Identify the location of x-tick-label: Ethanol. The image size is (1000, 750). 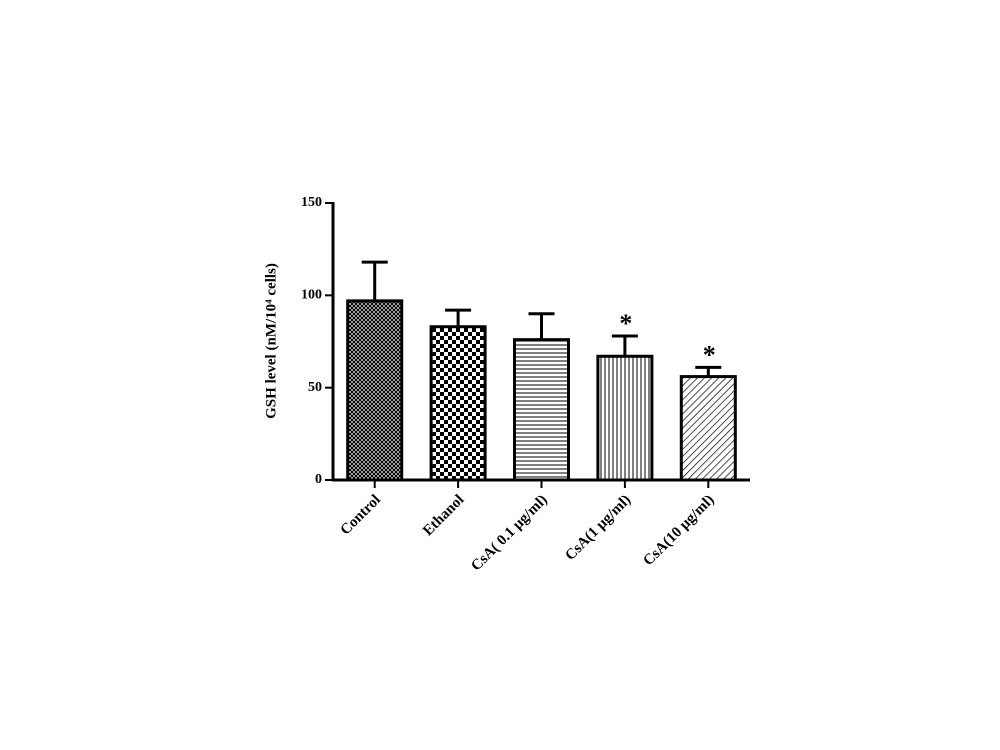
(443, 515).